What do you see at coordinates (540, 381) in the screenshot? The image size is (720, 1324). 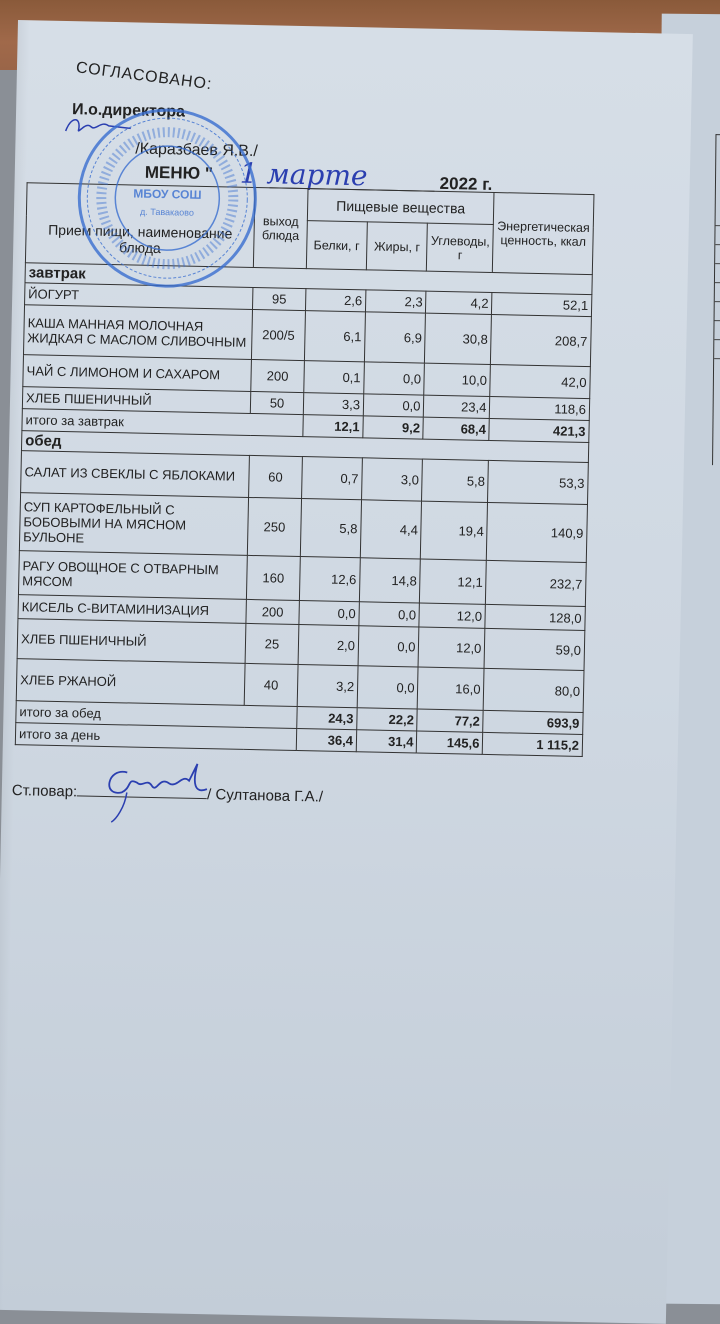 I see `dish-energy: 42,0` at bounding box center [540, 381].